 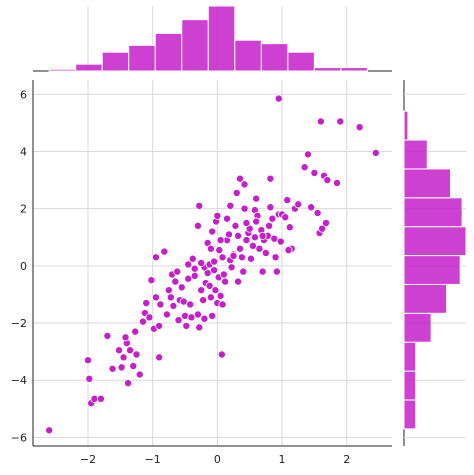 I want to click on x-marginal-histogram, so click(x=212, y=38).